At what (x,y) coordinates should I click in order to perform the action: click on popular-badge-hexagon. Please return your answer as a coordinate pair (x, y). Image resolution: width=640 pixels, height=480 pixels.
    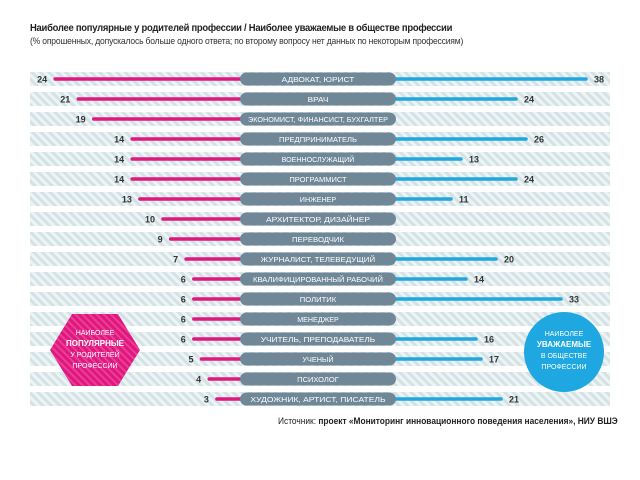
    Looking at the image, I should click on (95, 350).